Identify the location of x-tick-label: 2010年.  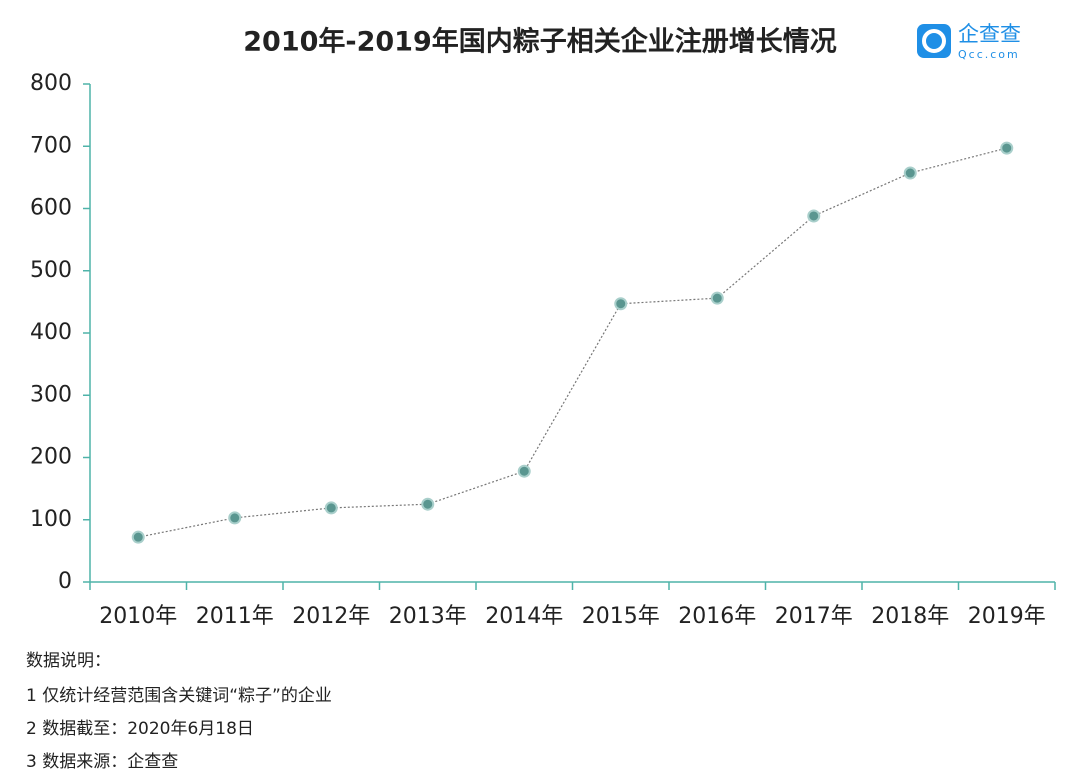
(138, 616).